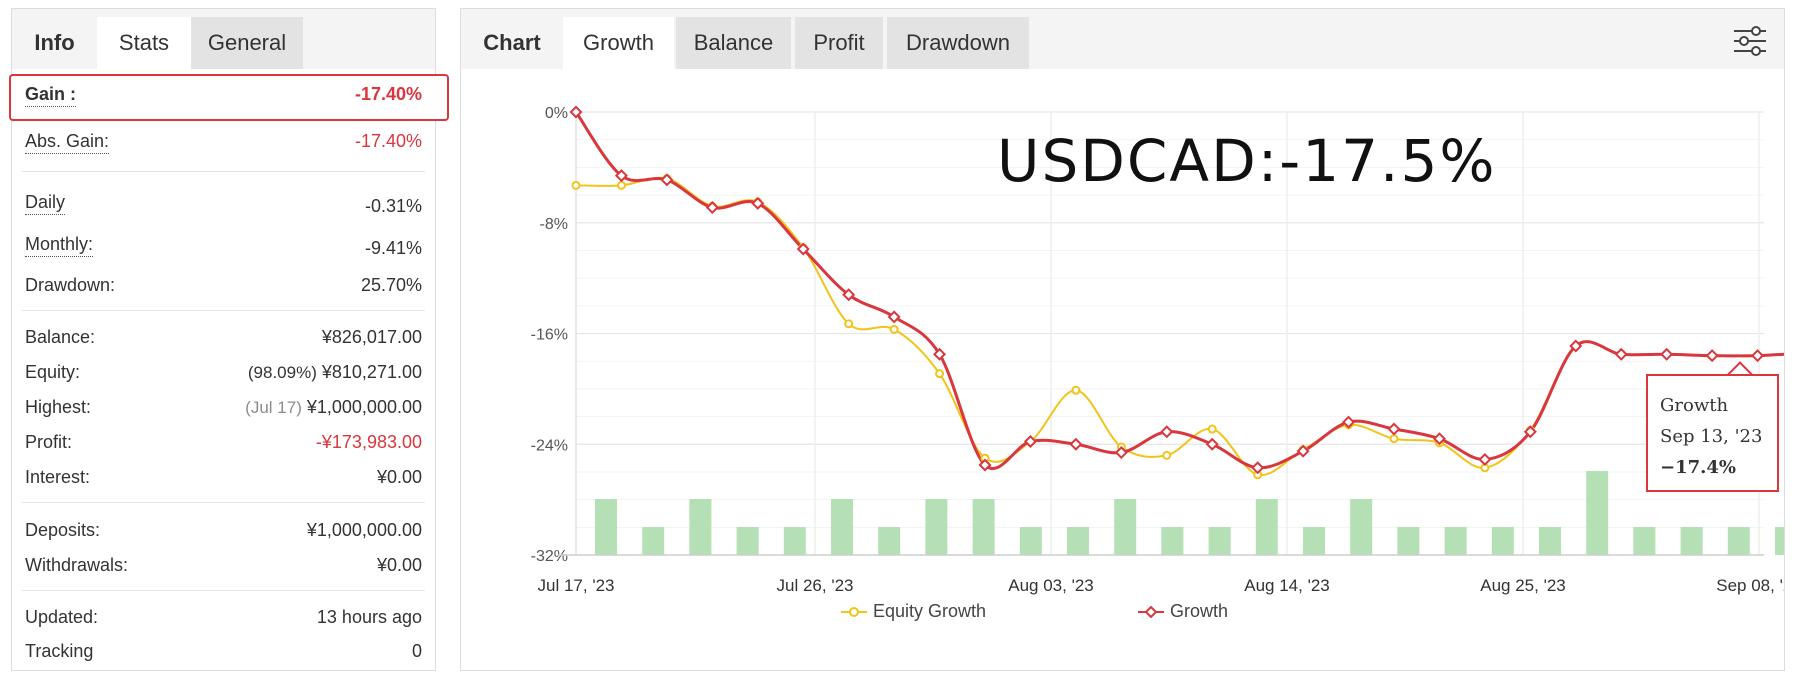 The height and width of the screenshot is (682, 1794). I want to click on equity-percent: (98.09%), so click(282, 372).